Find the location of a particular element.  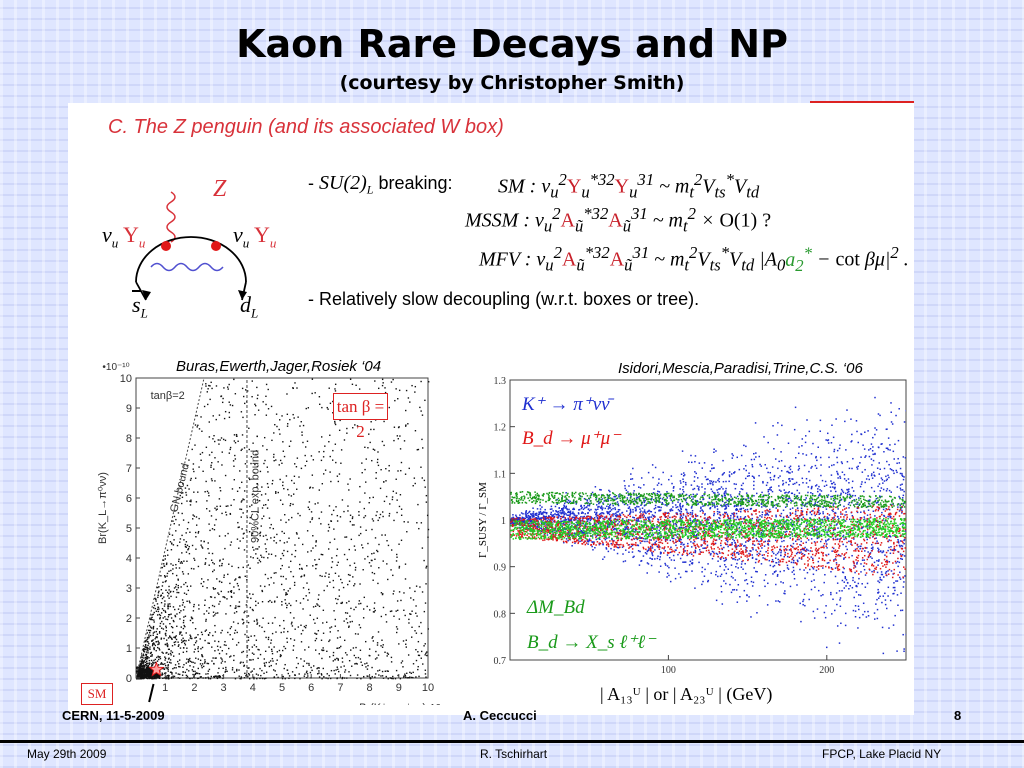

sm-box: SM is located at coordinates (97, 694).